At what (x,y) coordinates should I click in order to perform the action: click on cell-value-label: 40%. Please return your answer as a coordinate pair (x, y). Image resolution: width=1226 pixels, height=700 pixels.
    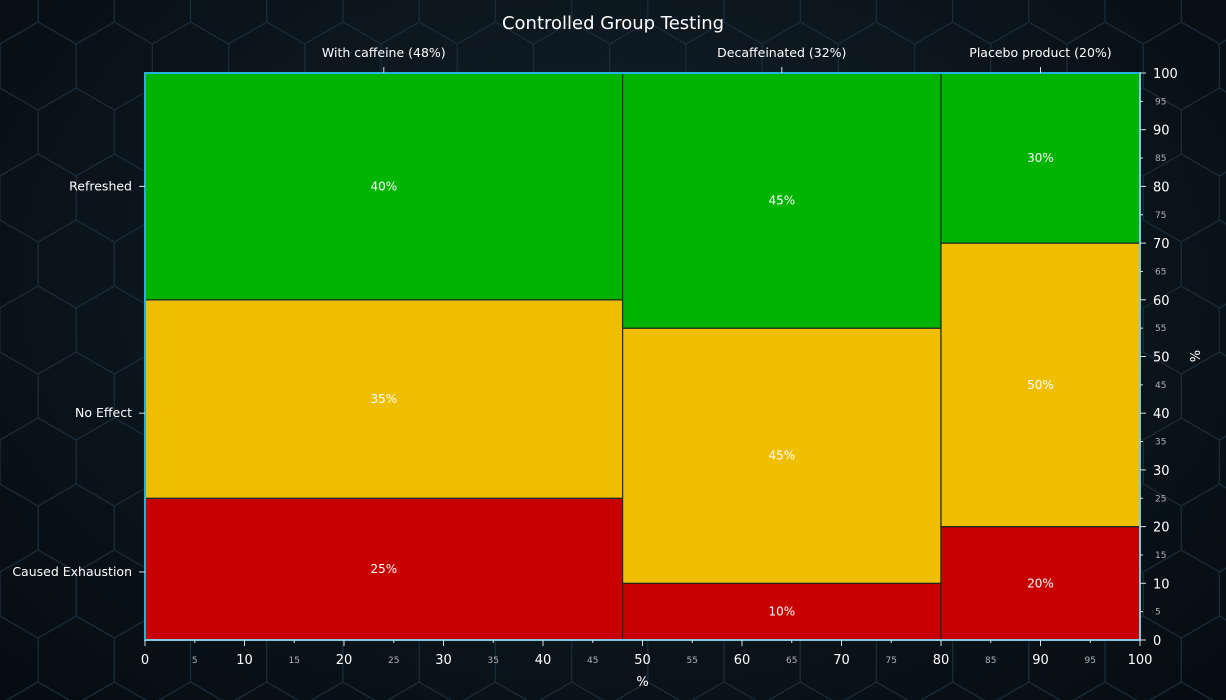
    Looking at the image, I should click on (383, 186).